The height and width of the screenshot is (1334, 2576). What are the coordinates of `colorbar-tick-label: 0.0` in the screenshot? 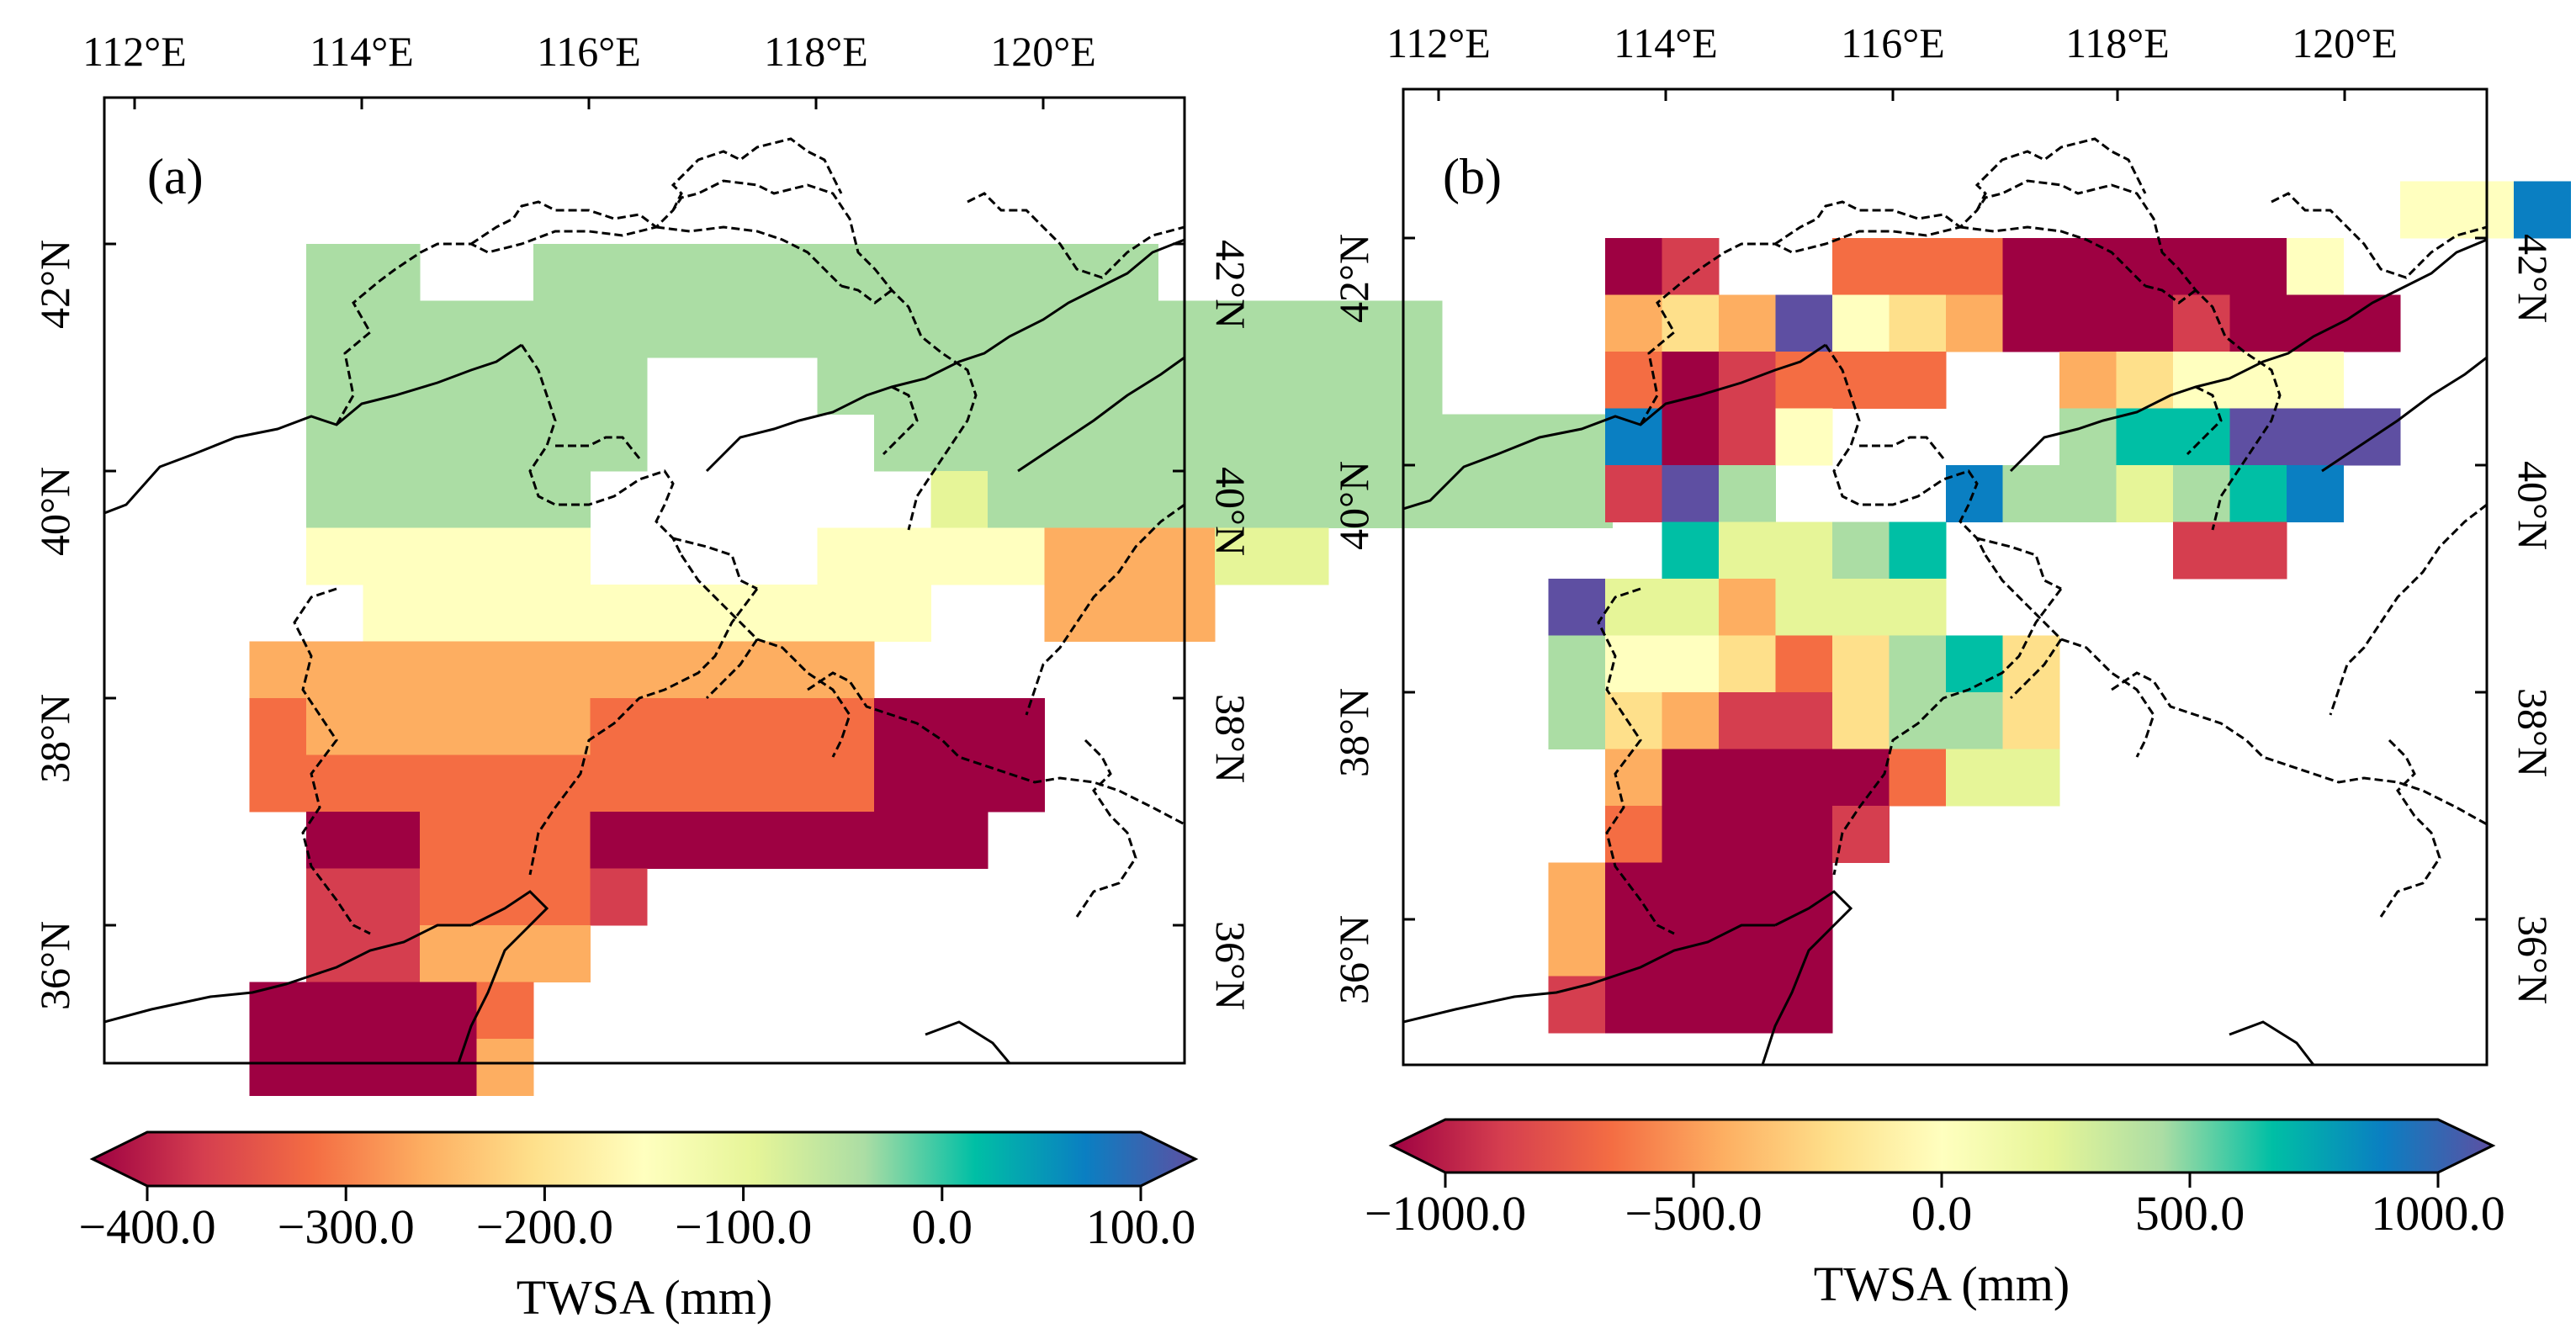 It's located at (942, 1226).